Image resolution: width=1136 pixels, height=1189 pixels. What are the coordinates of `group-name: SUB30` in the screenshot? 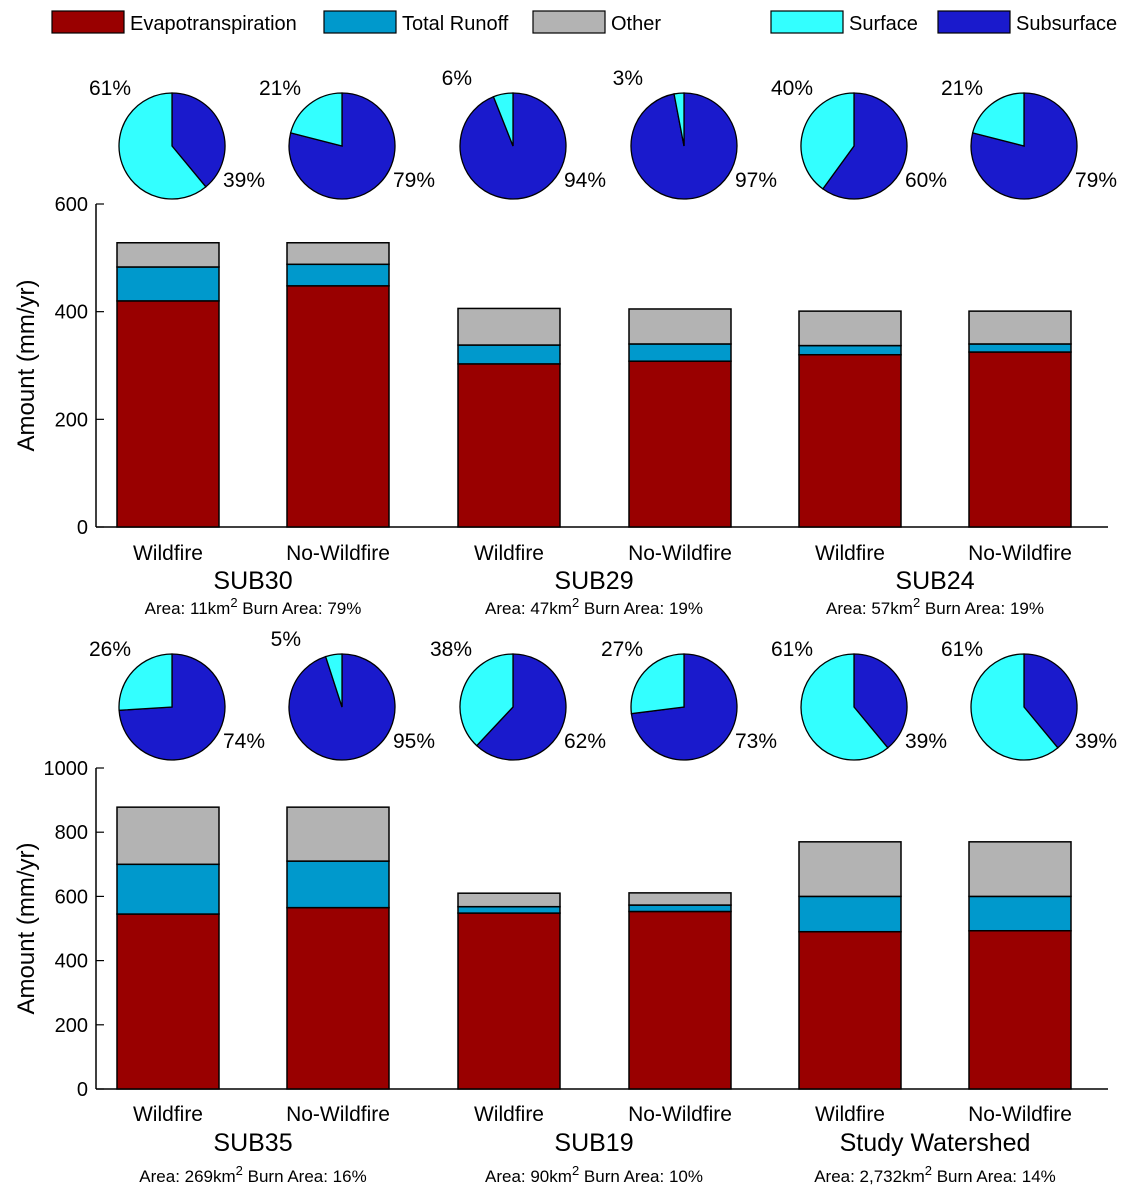 It's located at (252, 581).